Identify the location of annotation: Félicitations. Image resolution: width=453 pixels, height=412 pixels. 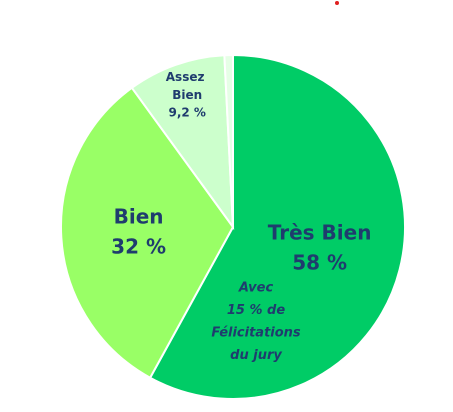
(256, 333).